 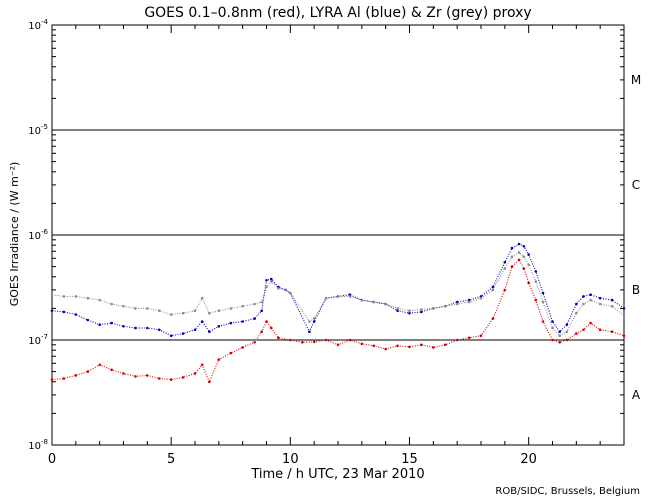 What do you see at coordinates (567, 491) in the screenshot?
I see `credit-text: ROB/SIDC, Brussels, Belgium` at bounding box center [567, 491].